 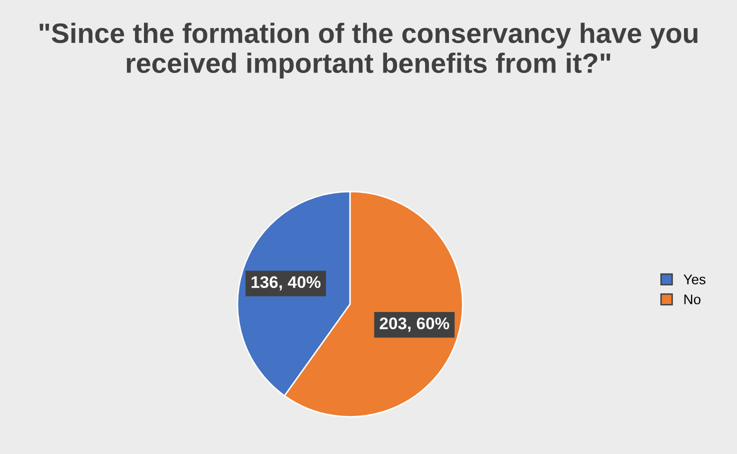 What do you see at coordinates (286, 283) in the screenshot?
I see `data-label: 136, 40%` at bounding box center [286, 283].